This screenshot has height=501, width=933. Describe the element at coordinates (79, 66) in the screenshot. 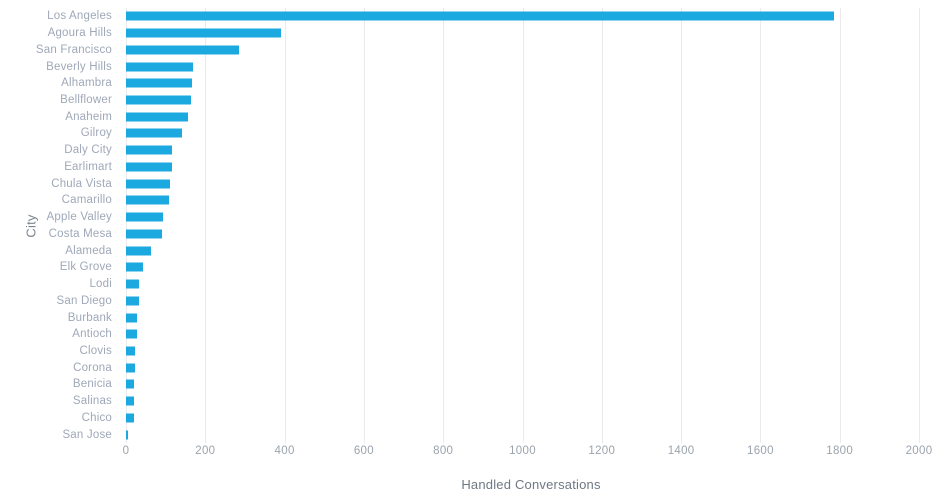

I see `y-label-beverly-hills: Beverly Hills` at that location.